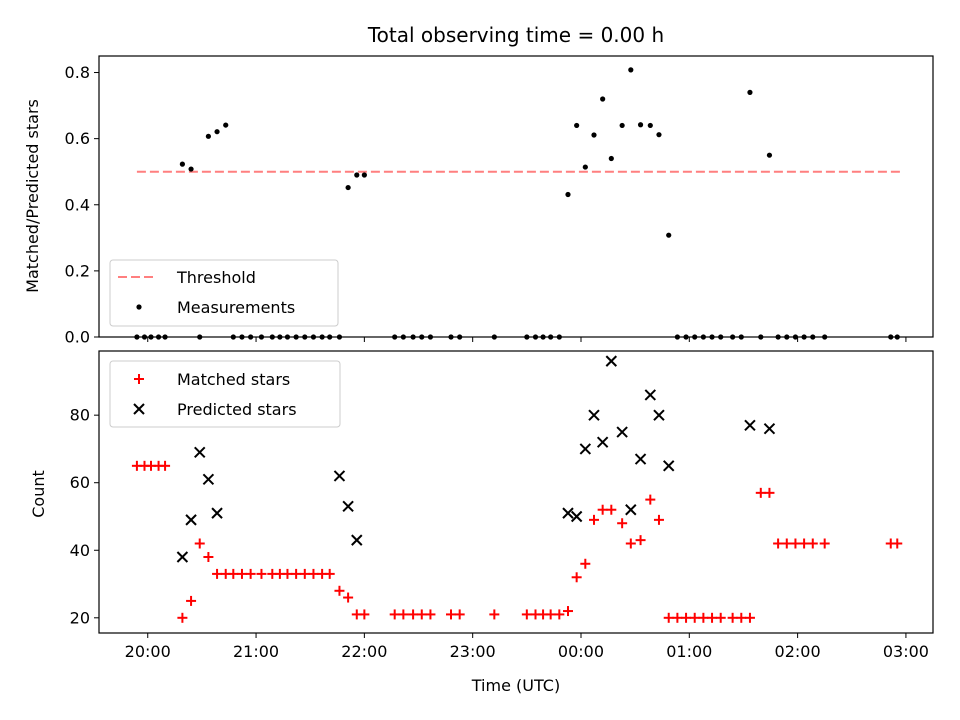  I want to click on x-tick-label: 23:00, so click(473, 651).